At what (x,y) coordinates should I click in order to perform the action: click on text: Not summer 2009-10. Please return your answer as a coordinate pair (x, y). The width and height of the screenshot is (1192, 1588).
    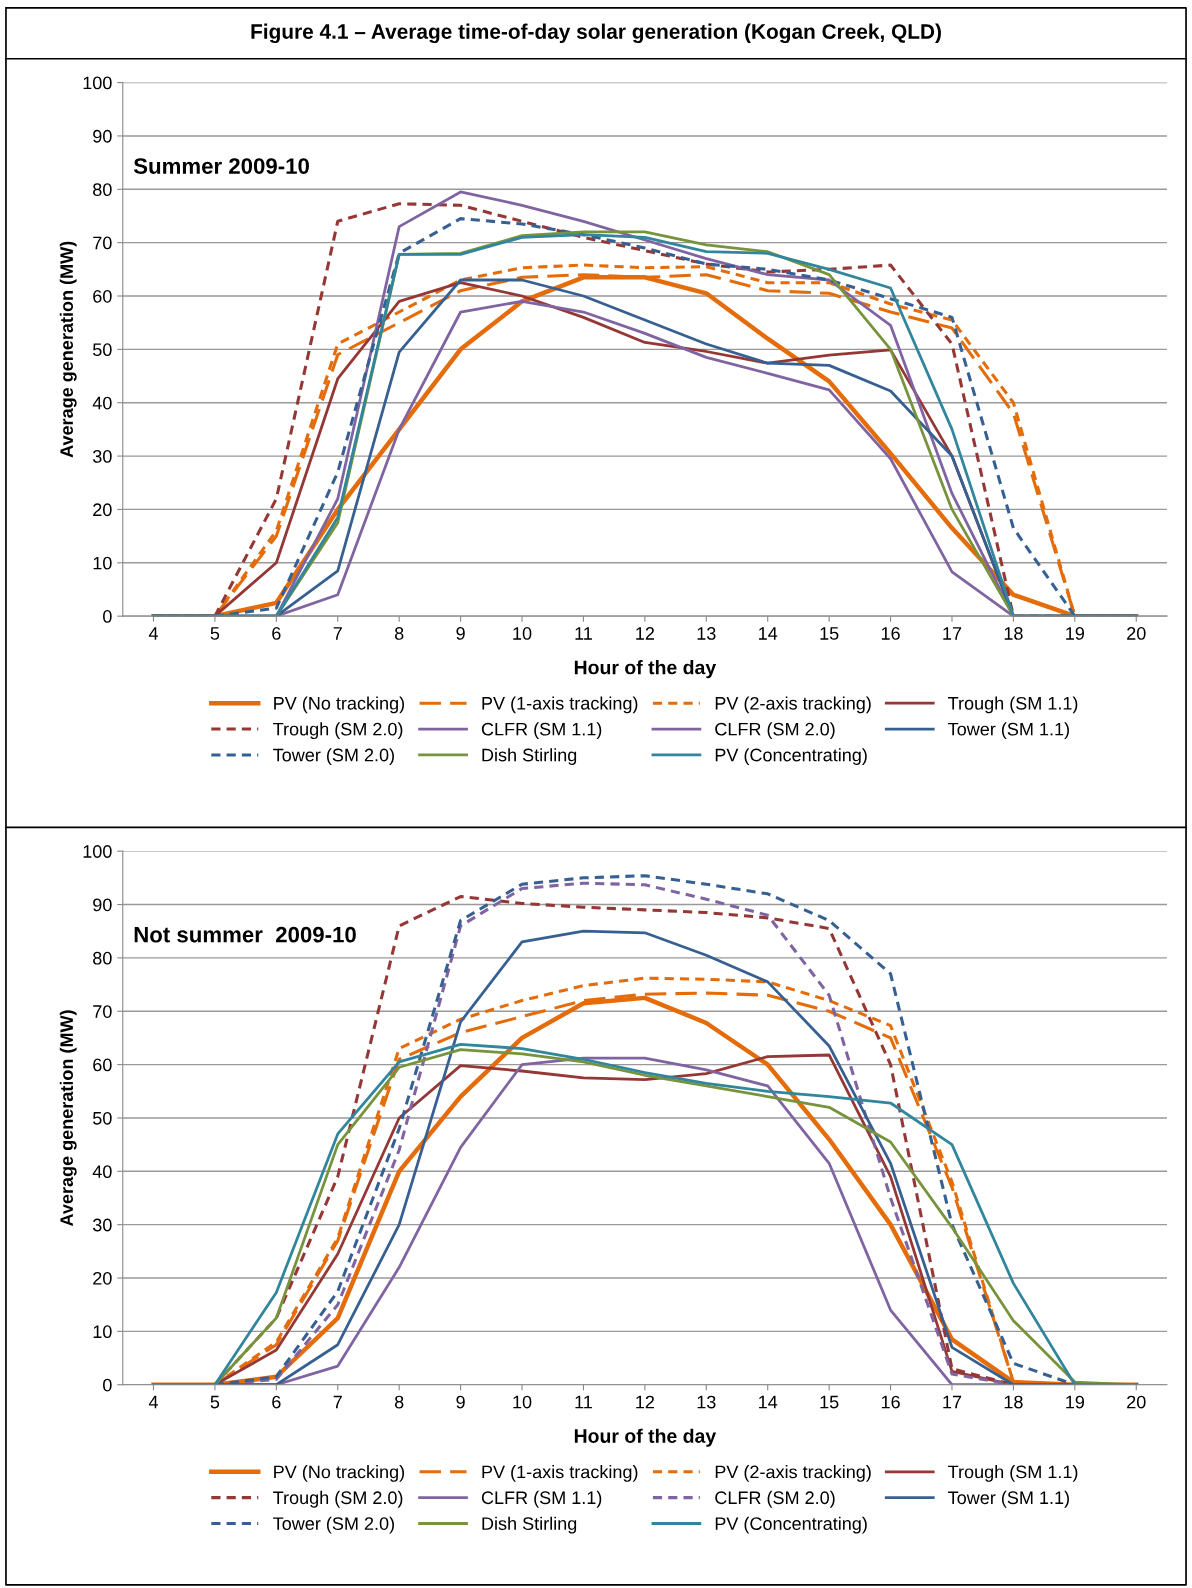
    Looking at the image, I should click on (245, 934).